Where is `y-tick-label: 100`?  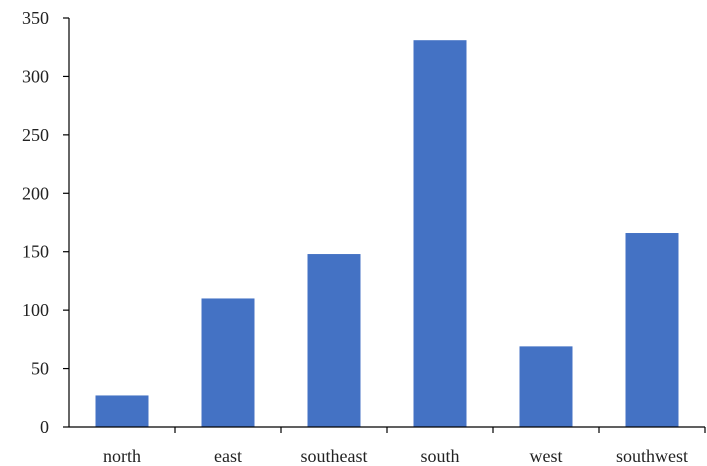 y-tick-label: 100 is located at coordinates (35, 310).